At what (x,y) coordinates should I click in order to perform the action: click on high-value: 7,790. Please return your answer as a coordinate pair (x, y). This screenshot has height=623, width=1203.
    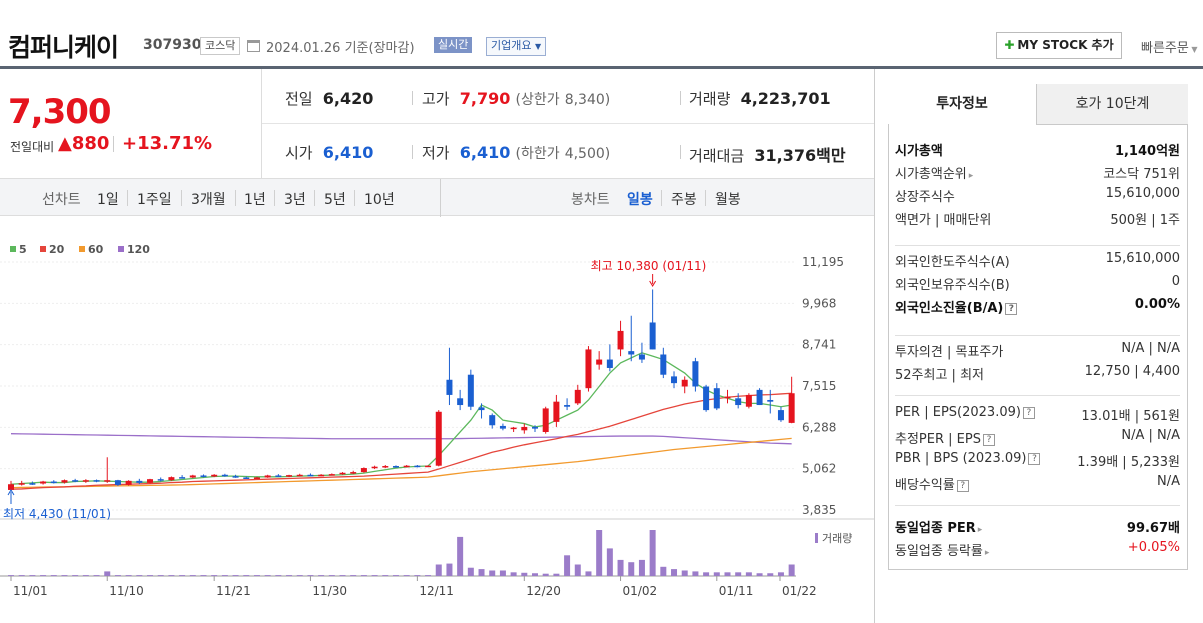
    Looking at the image, I should click on (485, 98).